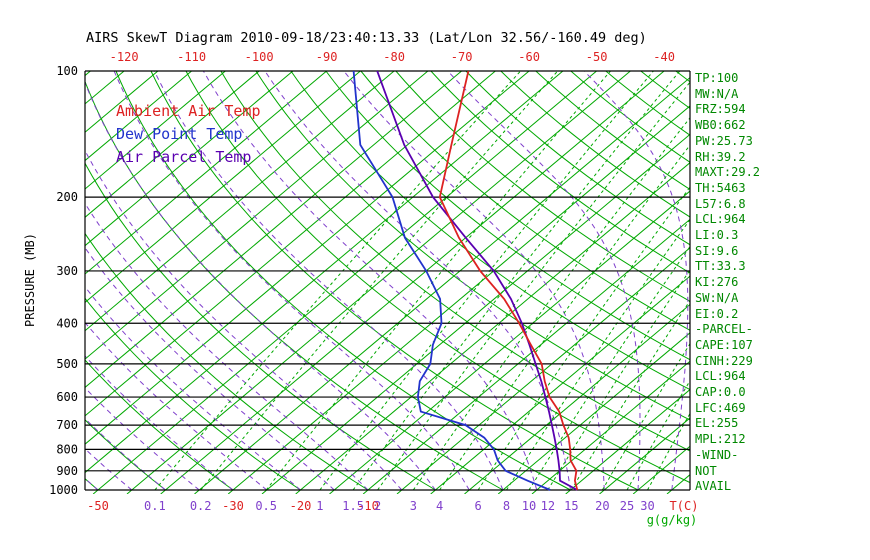  What do you see at coordinates (597, 57) in the screenshot?
I see `top-axis-tick-label: -50` at bounding box center [597, 57].